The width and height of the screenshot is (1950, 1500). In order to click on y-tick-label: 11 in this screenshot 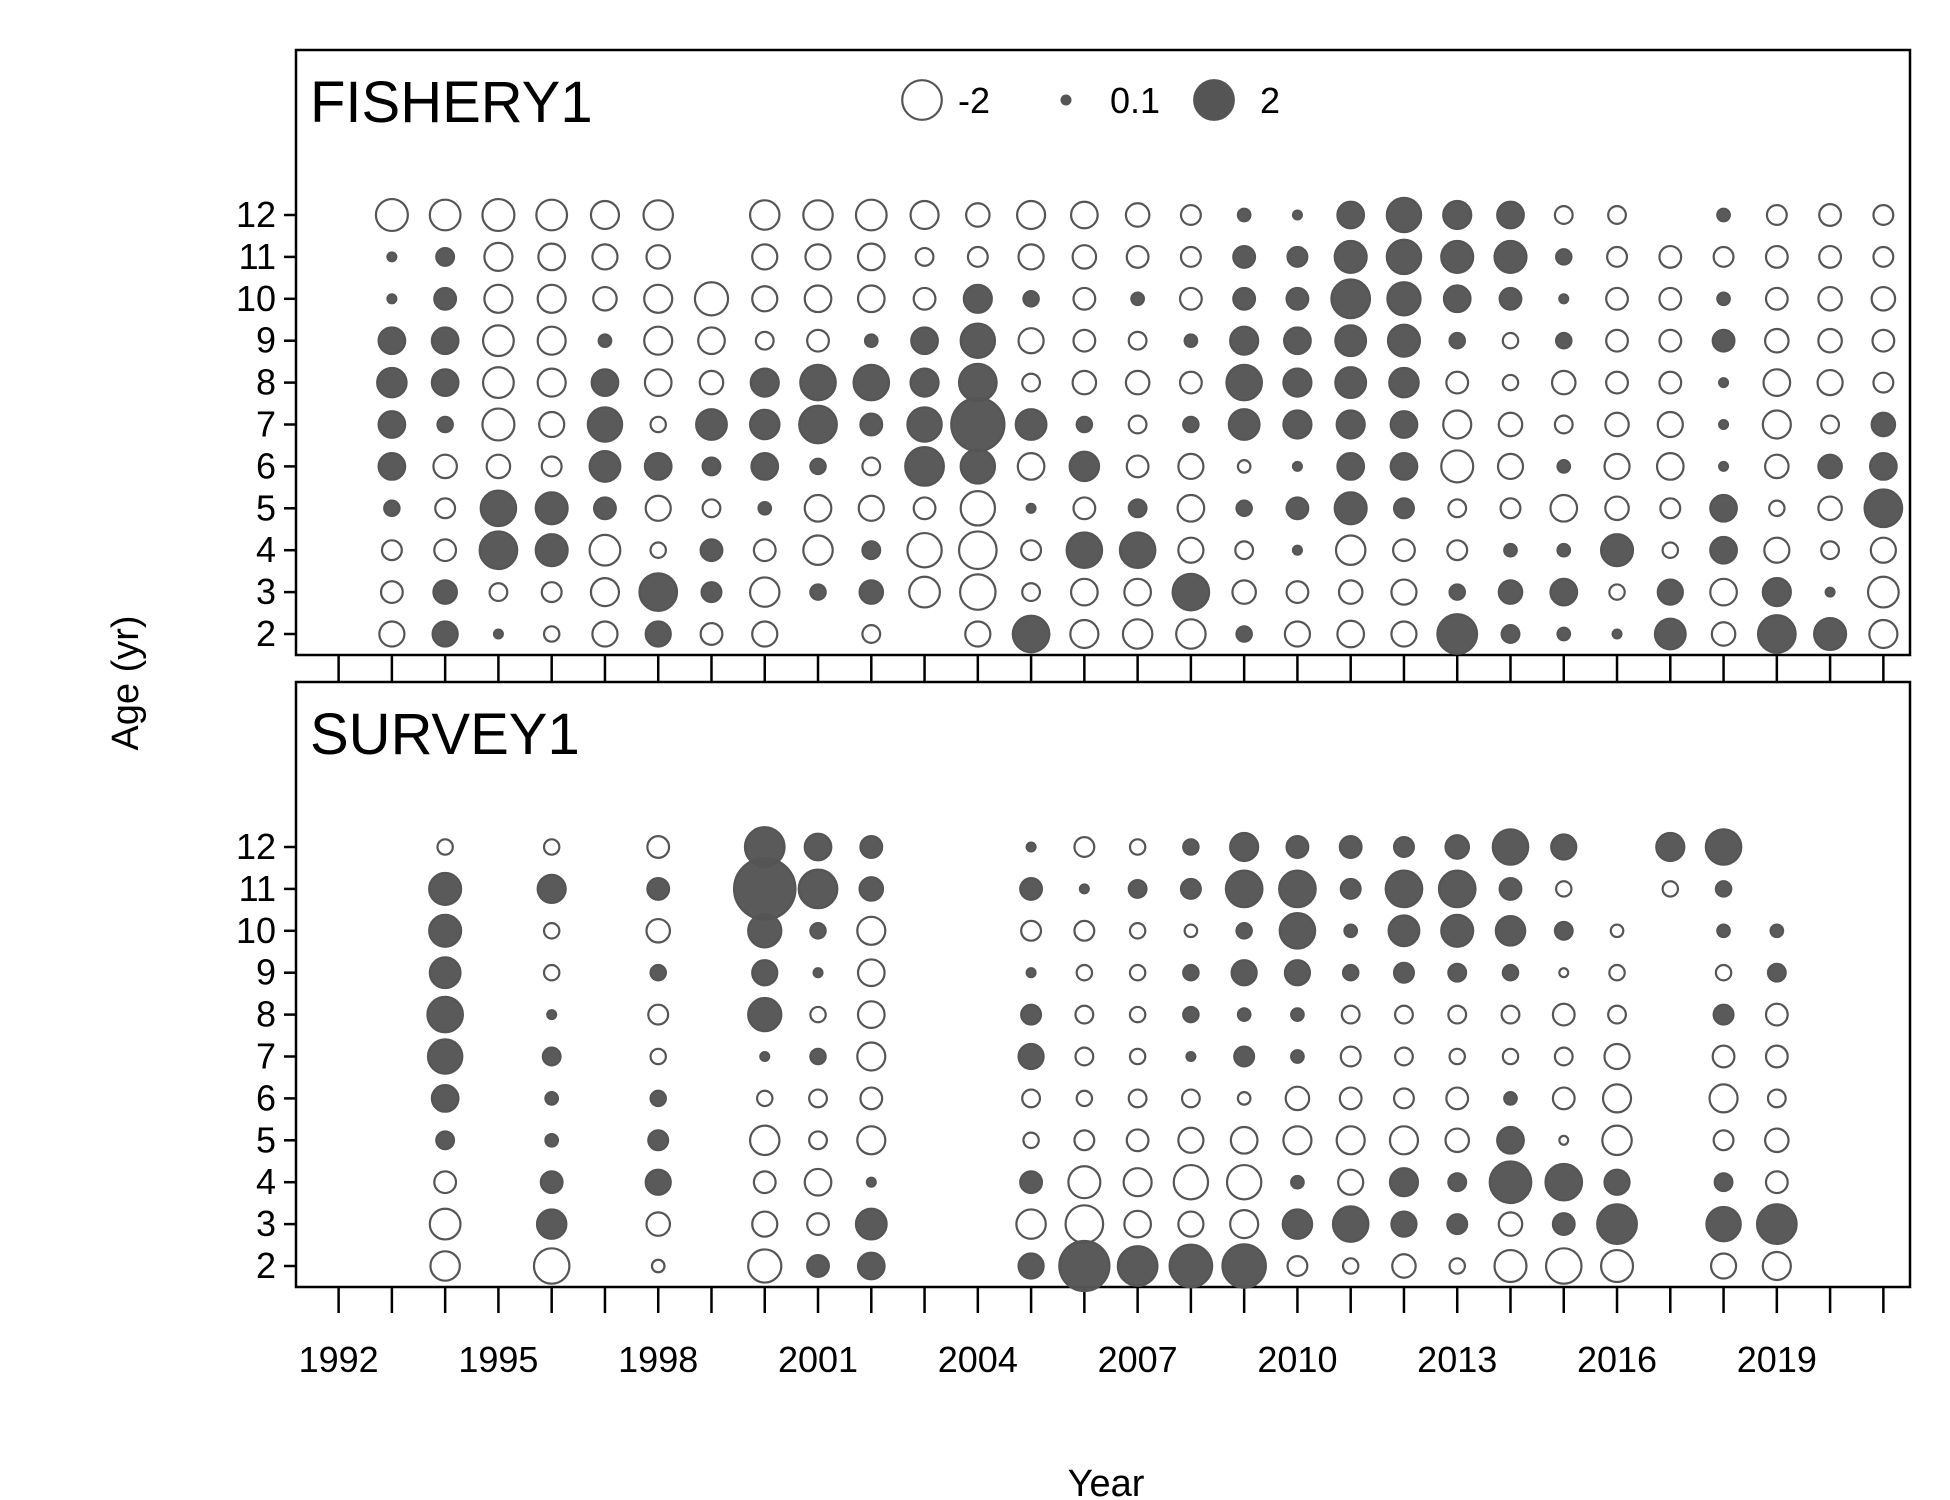, I will do `click(257, 888)`.